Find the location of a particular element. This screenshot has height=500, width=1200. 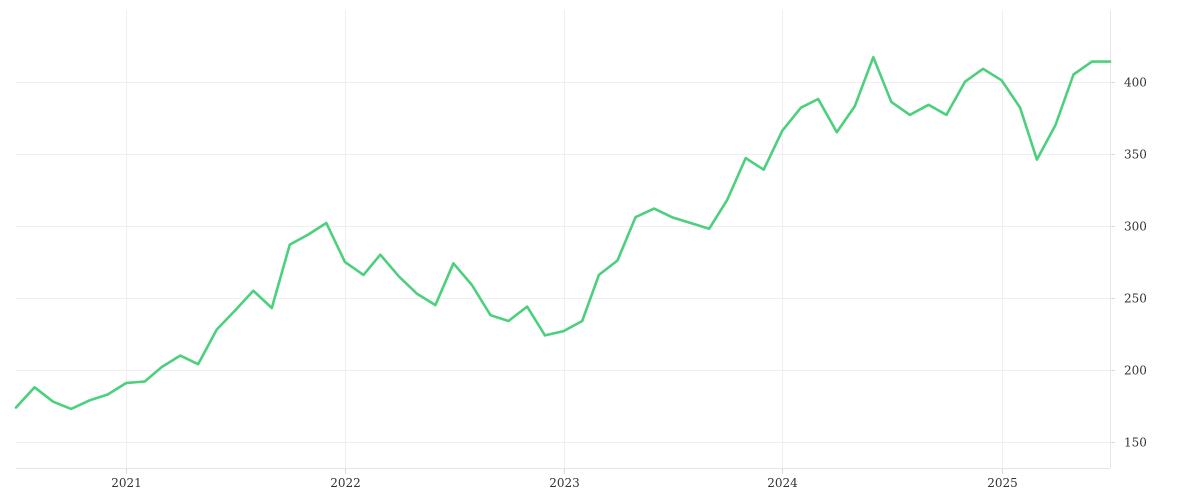

y-tick-label: 400 is located at coordinates (1135, 83).